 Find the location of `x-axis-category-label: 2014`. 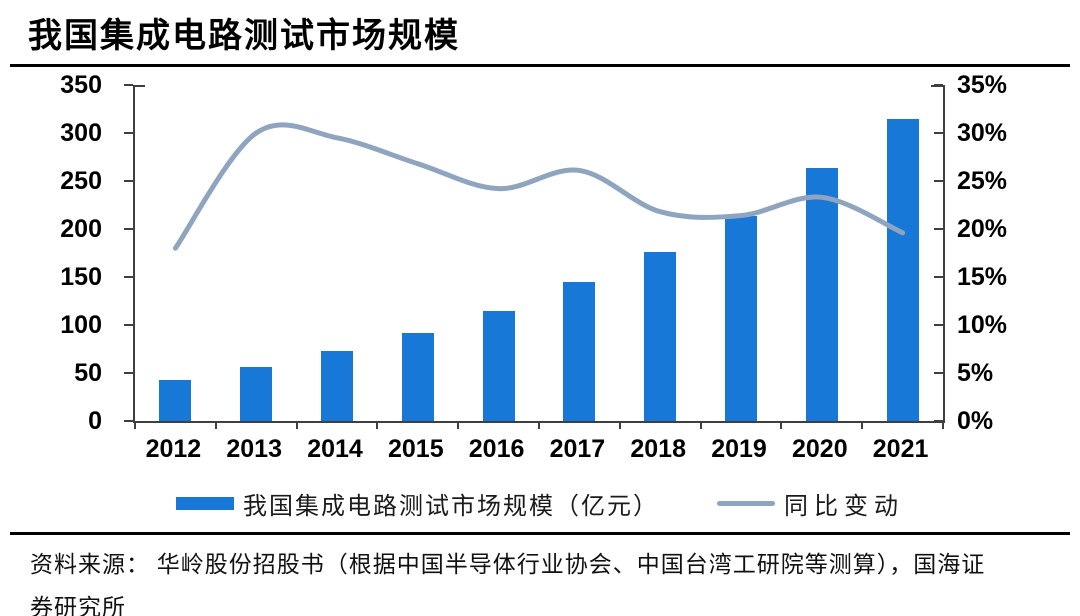

x-axis-category-label: 2014 is located at coordinates (335, 449).